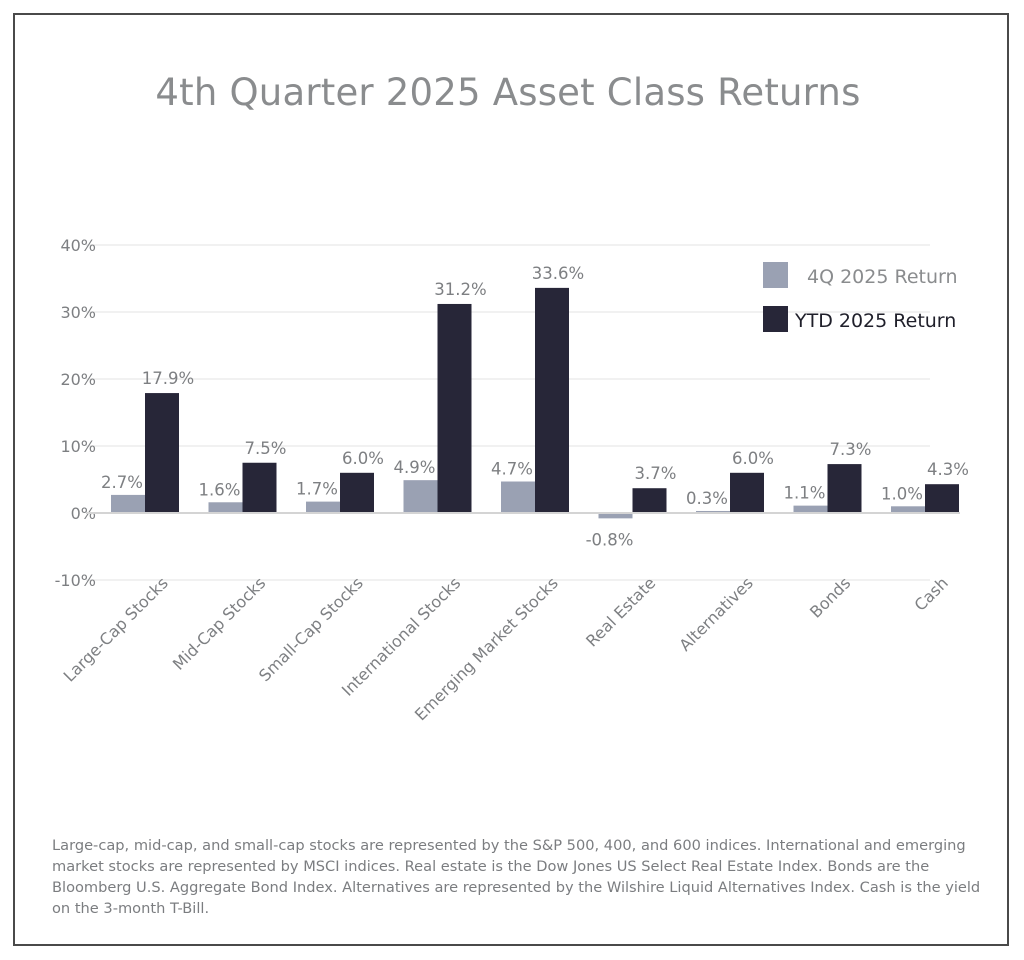 The image size is (1024, 960). Describe the element at coordinates (610, 539) in the screenshot. I see `data-label-4q: -0.8%` at that location.